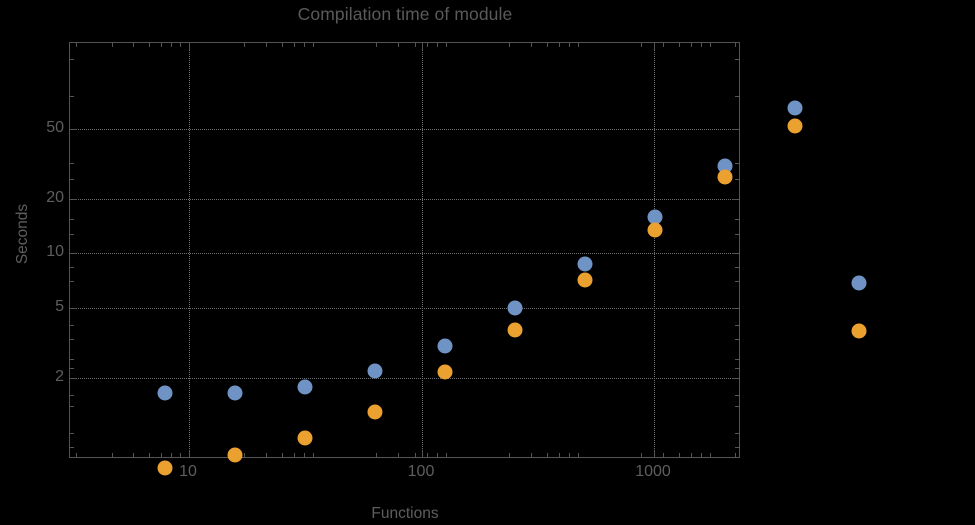 The width and height of the screenshot is (975, 525). Describe the element at coordinates (55, 197) in the screenshot. I see `y-axis-tick-label: 20` at that location.